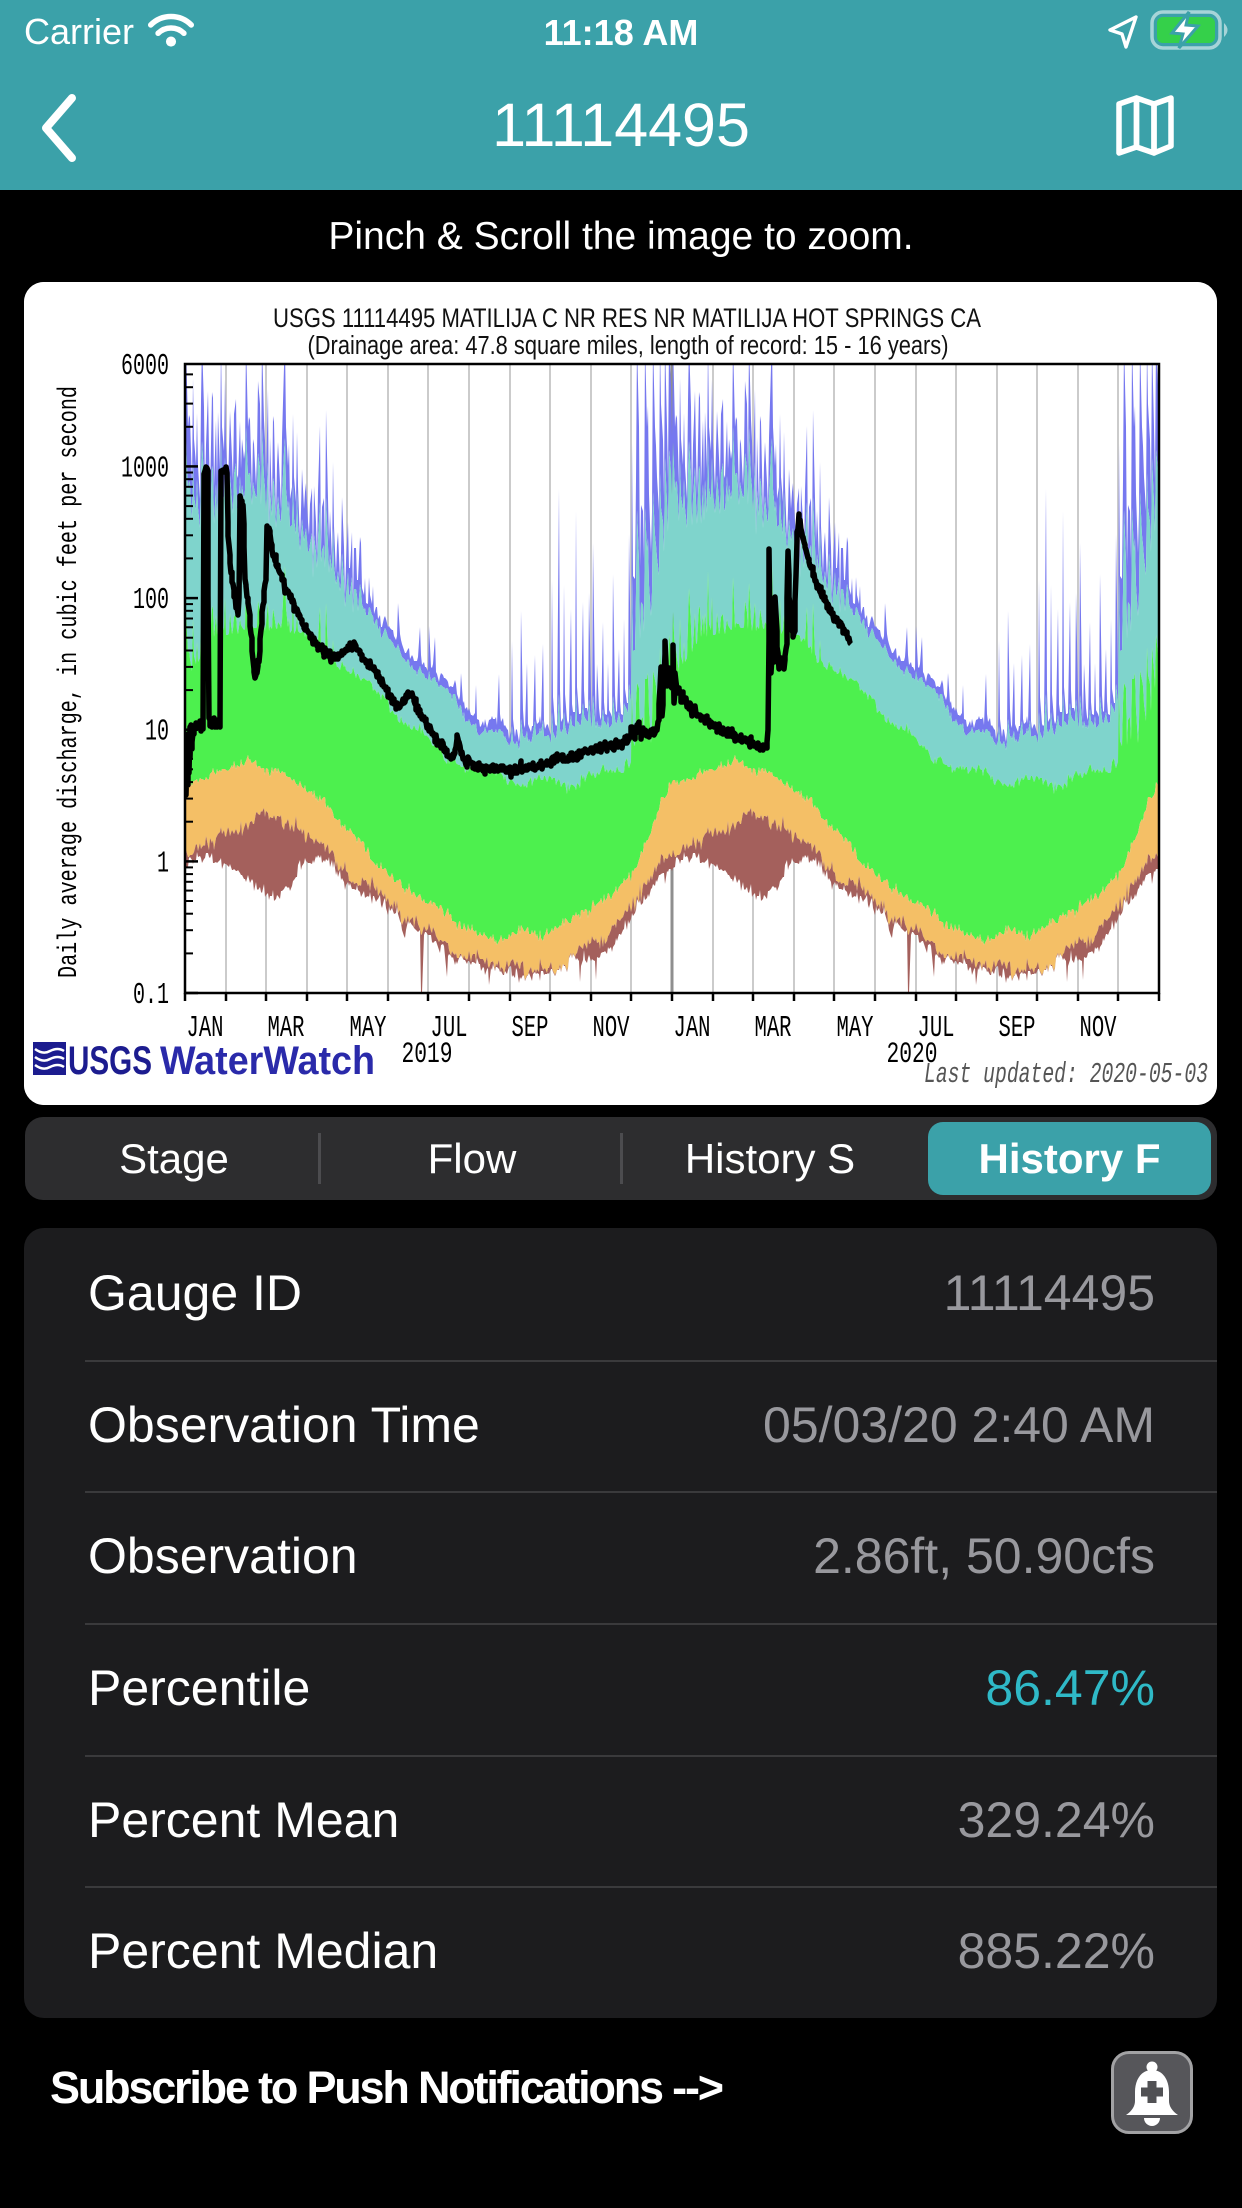 The width and height of the screenshot is (1242, 2208). What do you see at coordinates (145, 366) in the screenshot?
I see `svg-text: 6000` at bounding box center [145, 366].